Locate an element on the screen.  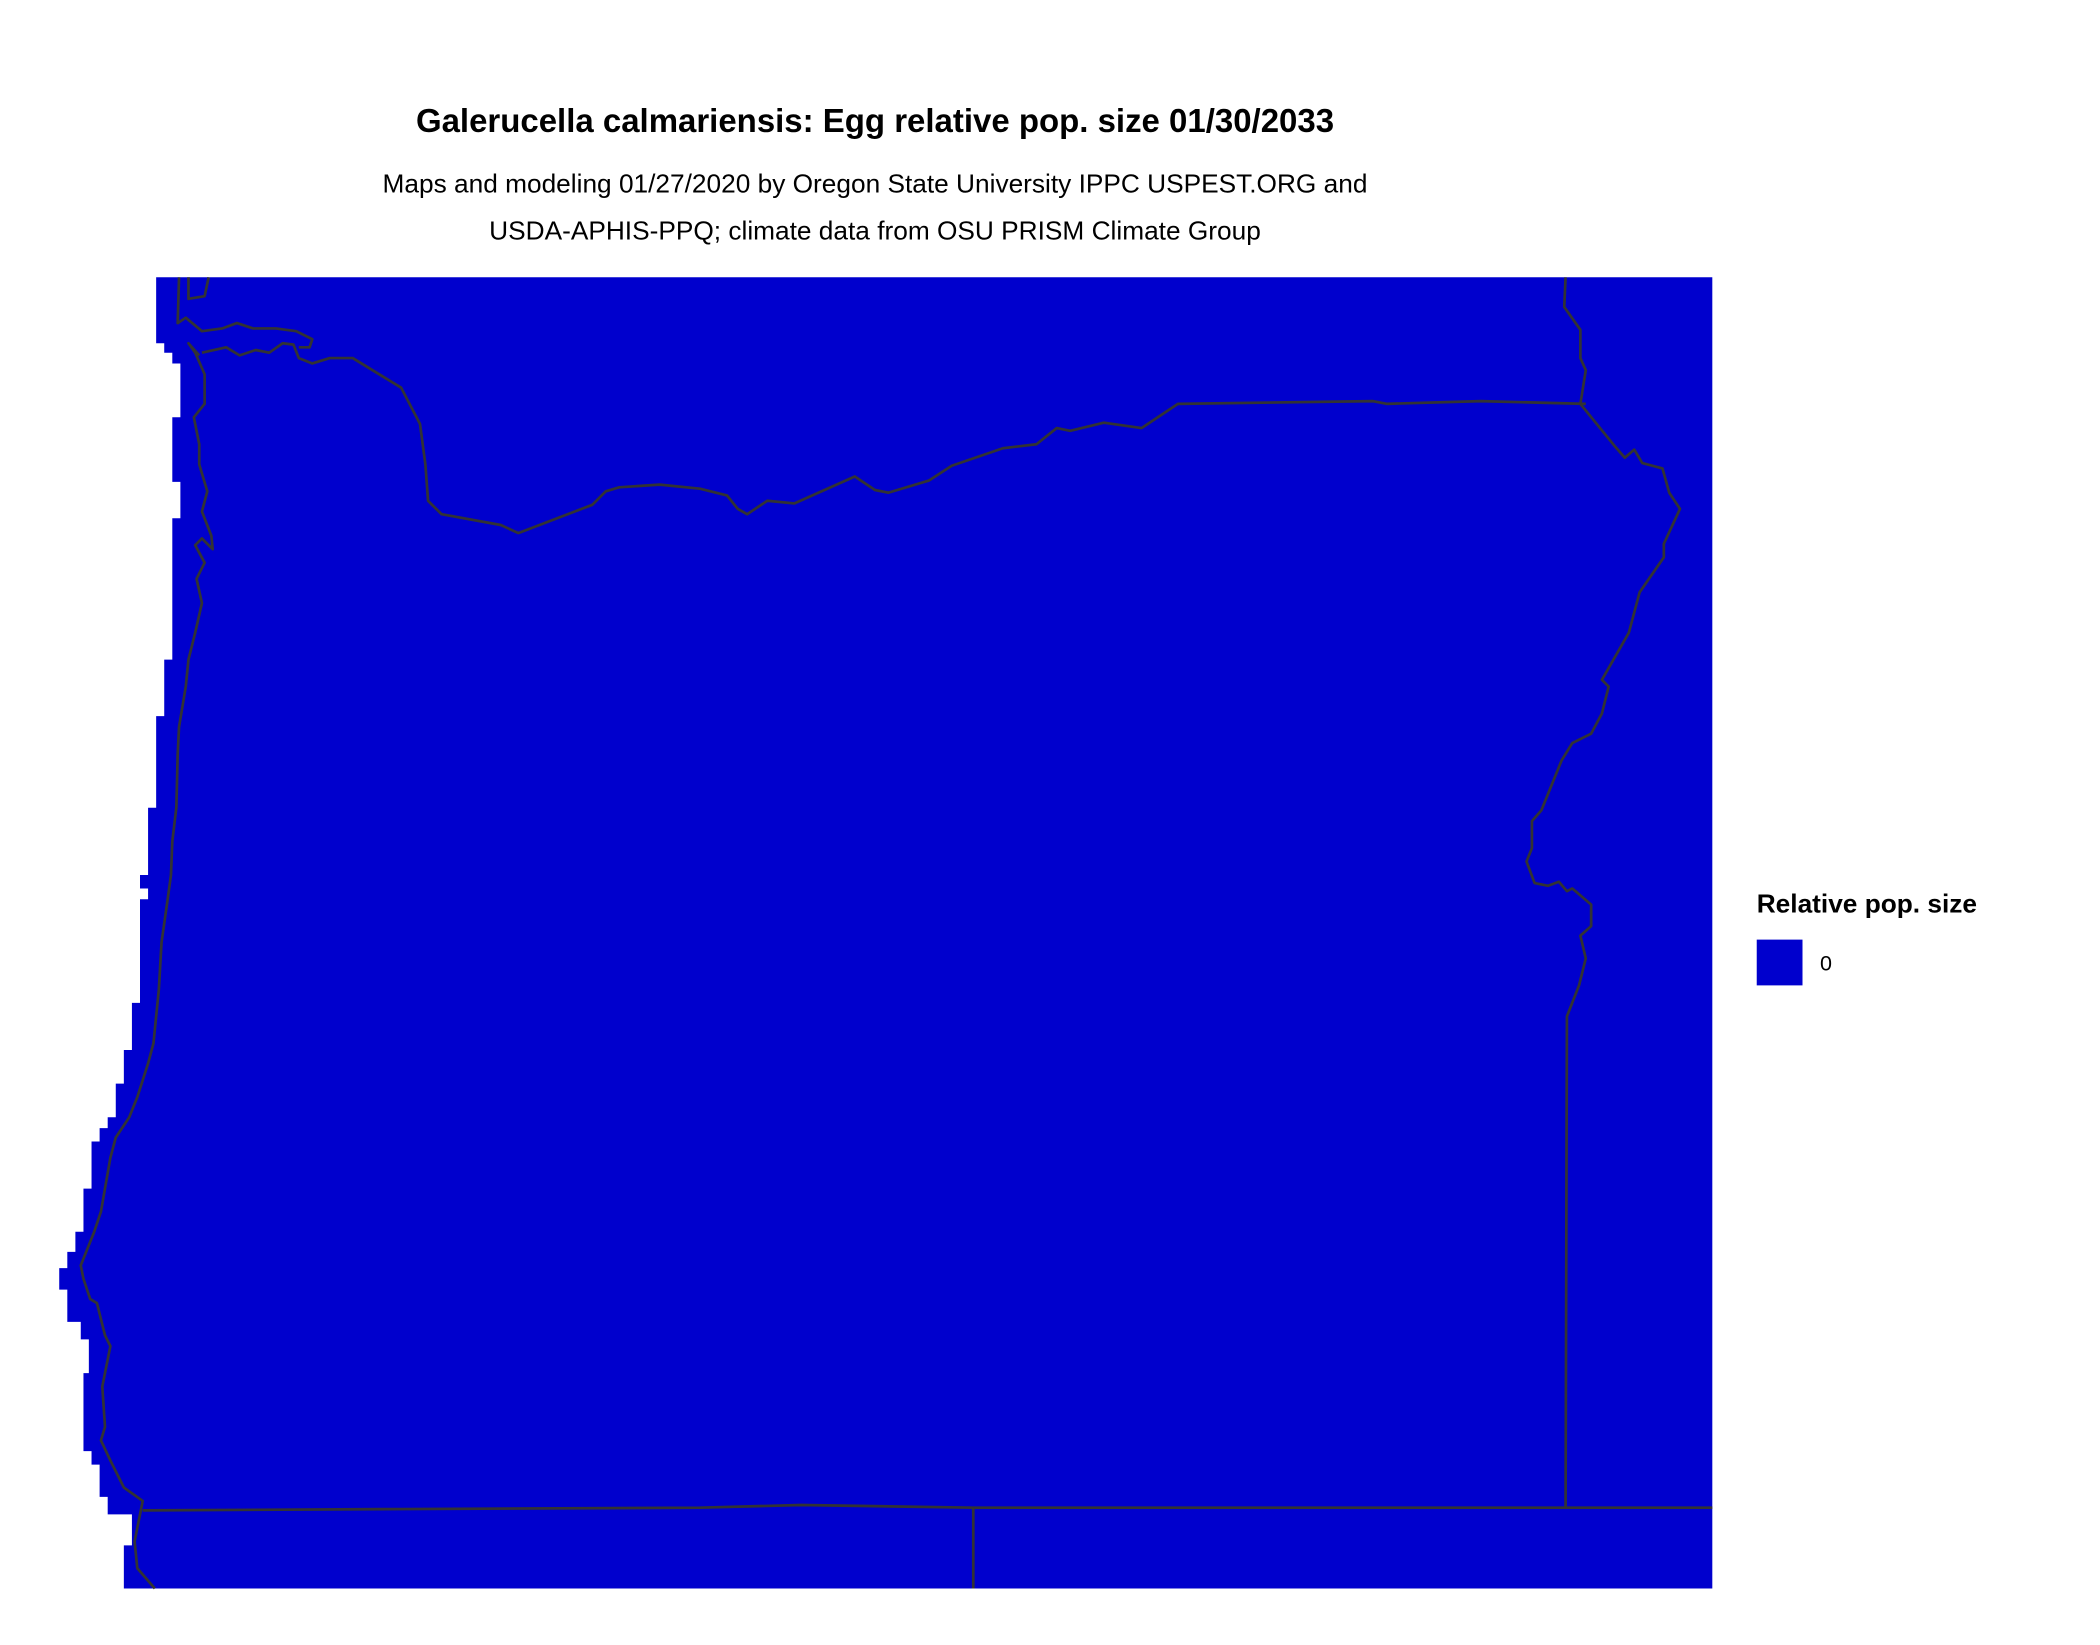
island-outline is located at coordinates (198, 289).